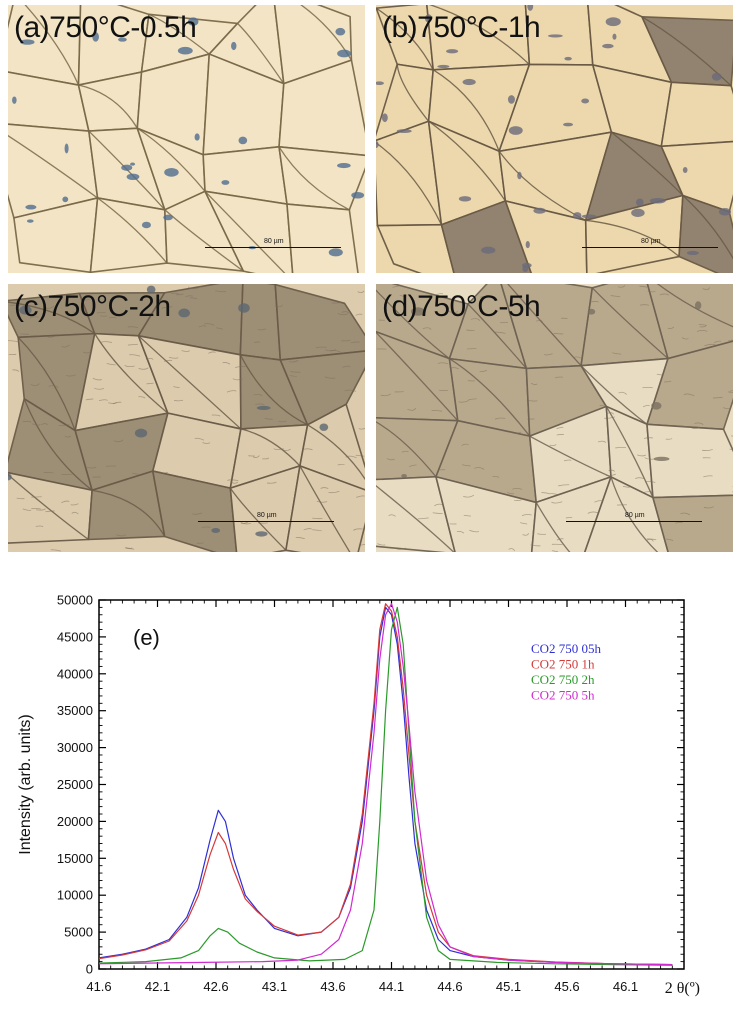 The image size is (741, 1017). Describe the element at coordinates (98, 986) in the screenshot. I see `x-tick-label: 41.6` at that location.